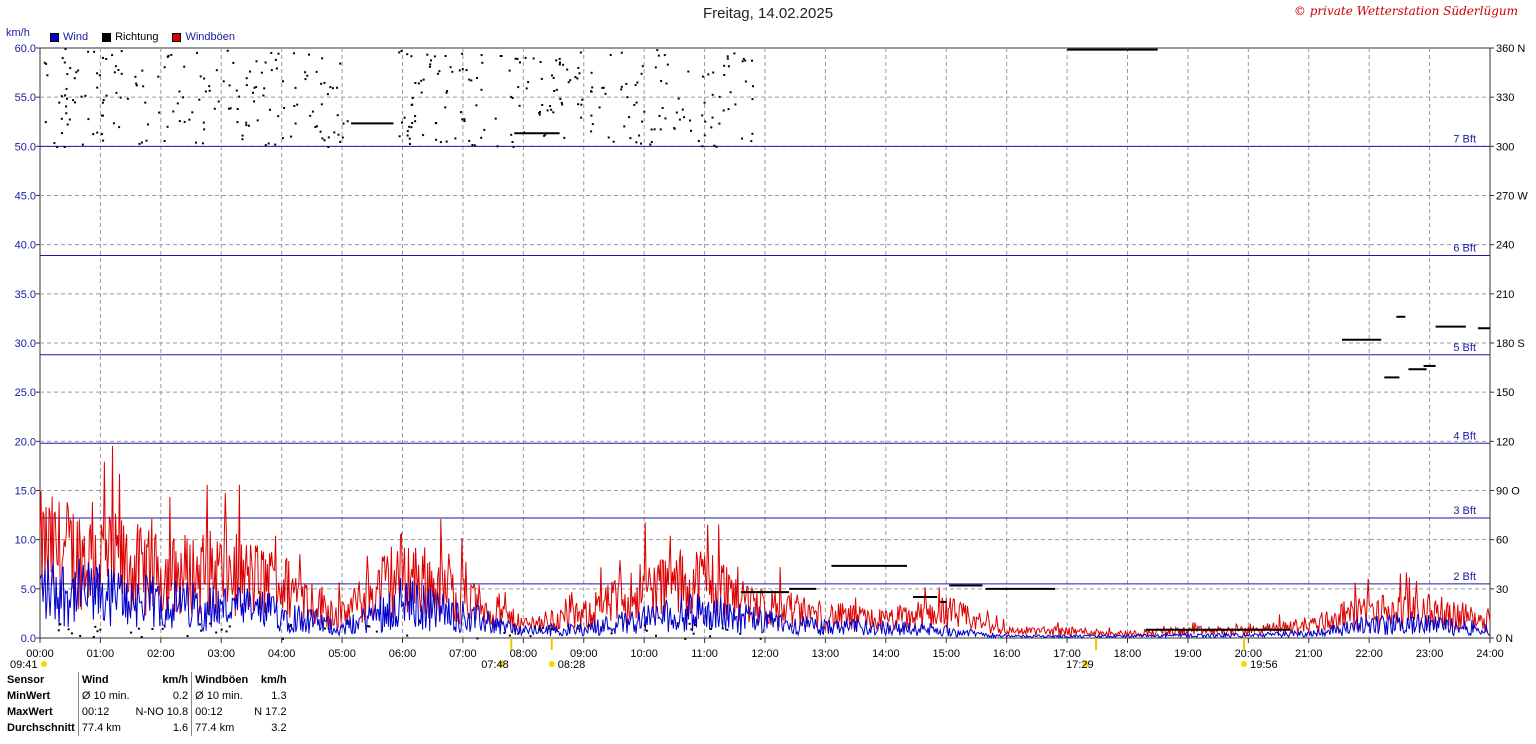 The height and width of the screenshot is (744, 1536). I want to click on y-tick-label: 15.0, so click(25, 492).